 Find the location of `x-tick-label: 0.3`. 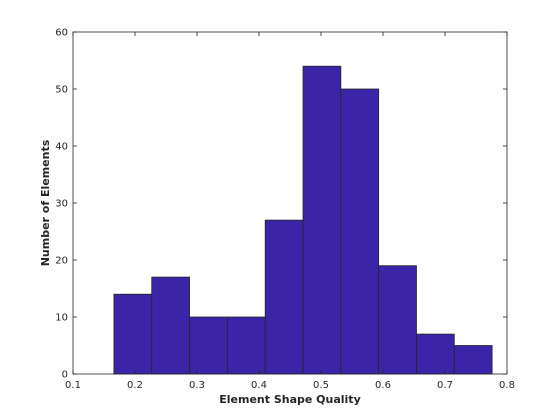

x-tick-label: 0.3 is located at coordinates (197, 385).